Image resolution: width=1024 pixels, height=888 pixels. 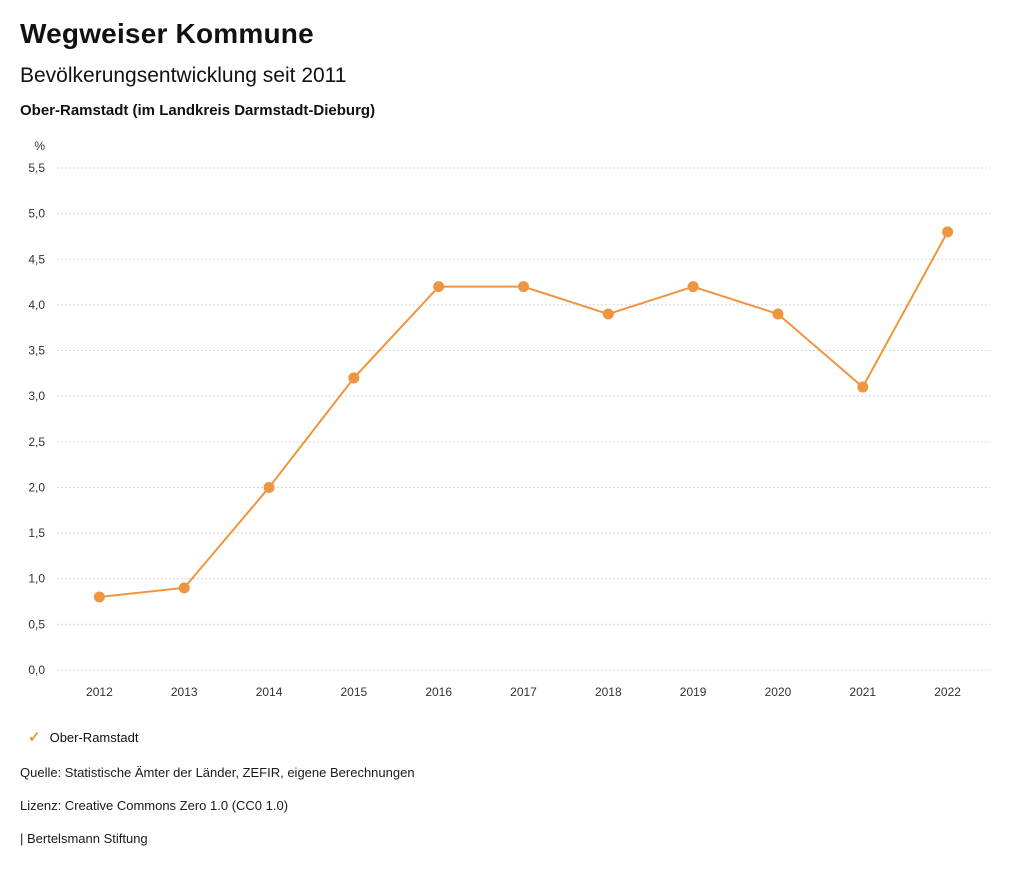 What do you see at coordinates (36, 168) in the screenshot?
I see `y-tick-label: 5,5` at bounding box center [36, 168].